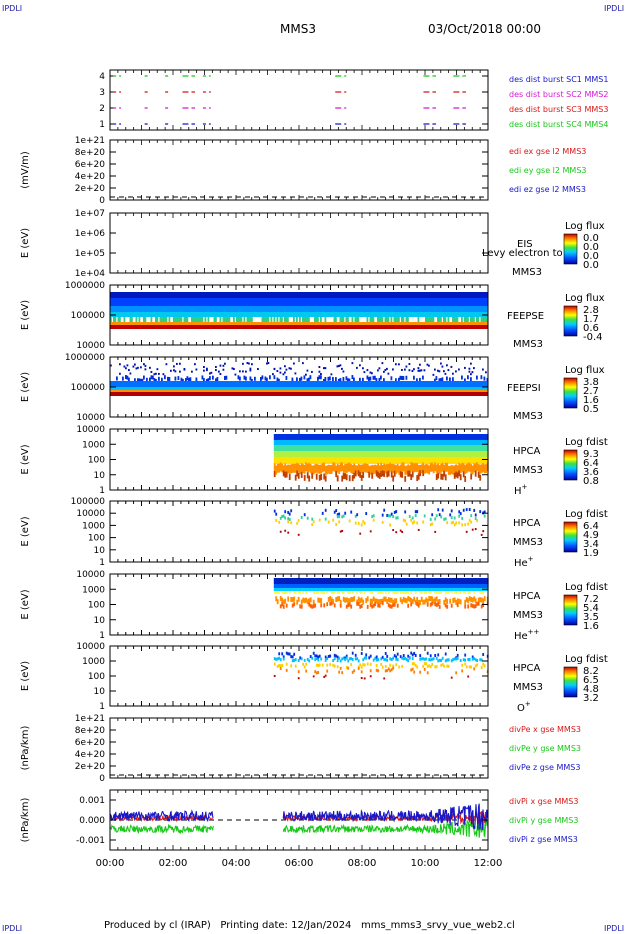 Image resolution: width=630 pixels, height=934 pixels. What do you see at coordinates (102, 93) in the screenshot?
I see `y-tick-label: 3` at bounding box center [102, 93].